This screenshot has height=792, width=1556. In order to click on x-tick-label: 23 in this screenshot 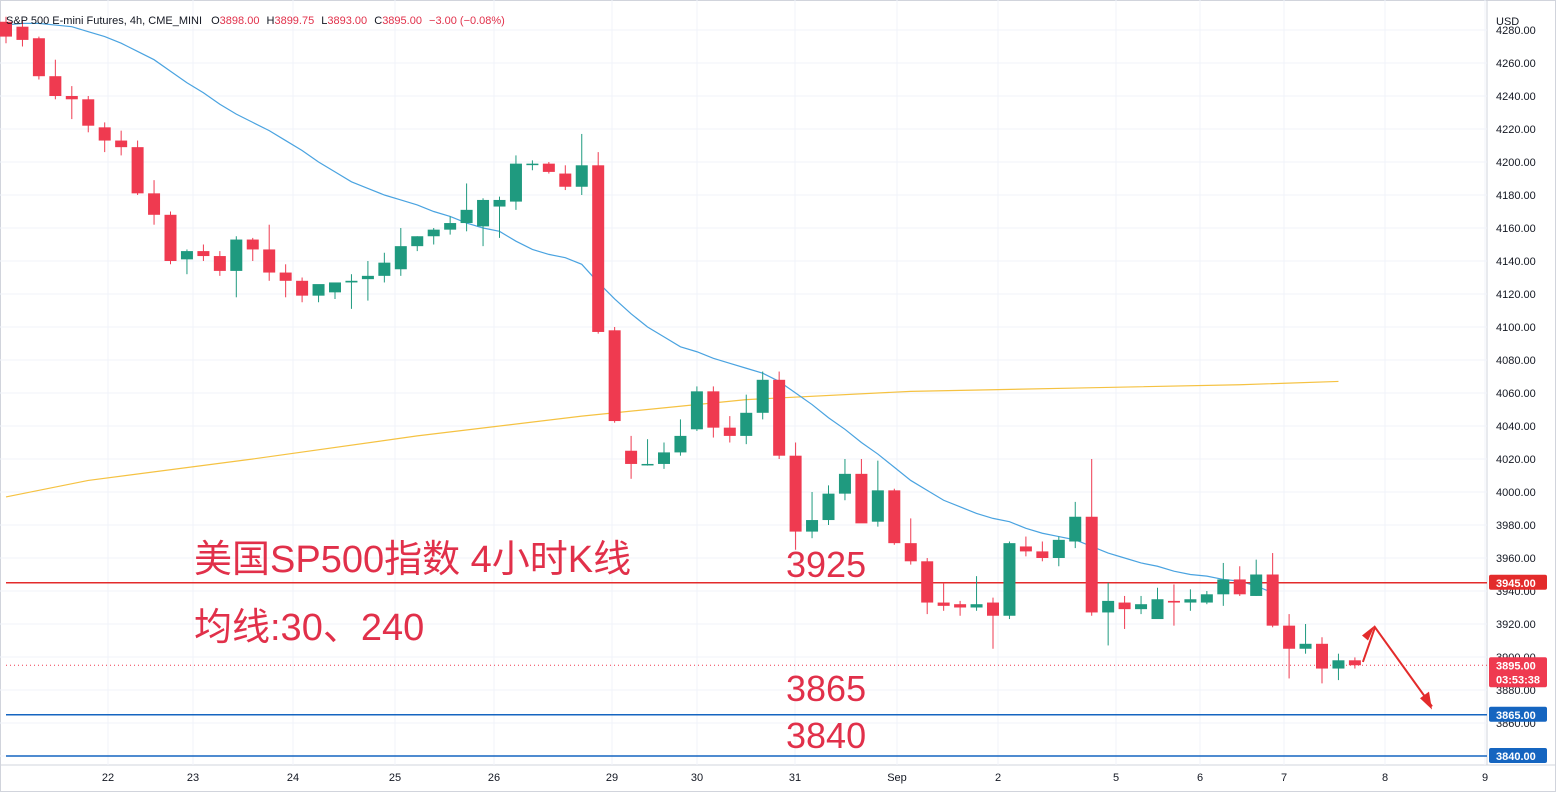, I will do `click(193, 778)`.